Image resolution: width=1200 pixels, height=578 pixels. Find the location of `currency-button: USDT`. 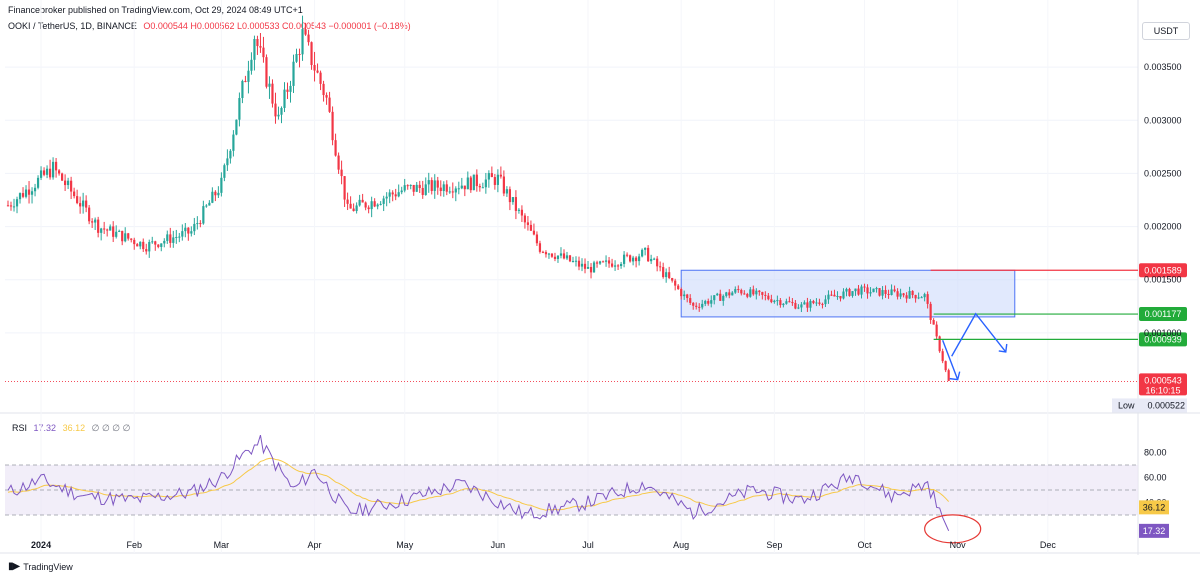

currency-button: USDT is located at coordinates (1166, 31).